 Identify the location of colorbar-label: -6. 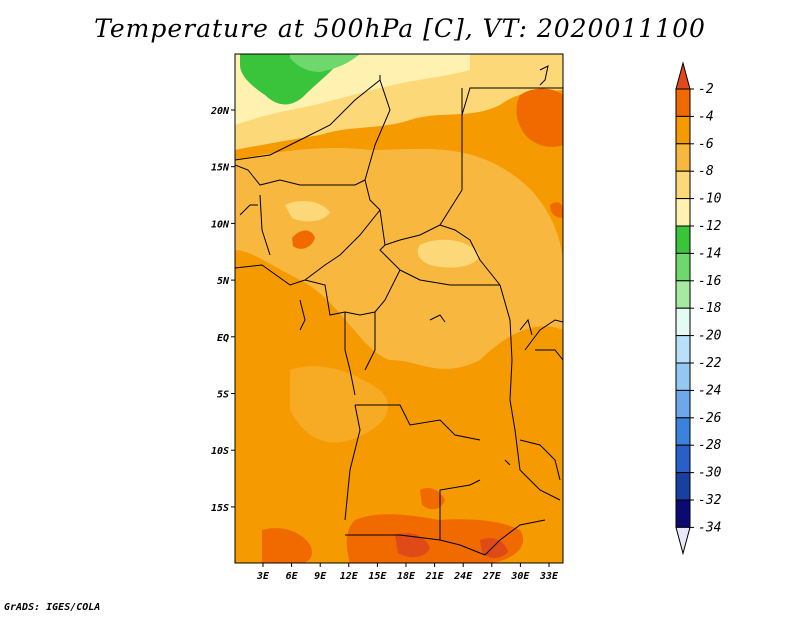
(706, 144).